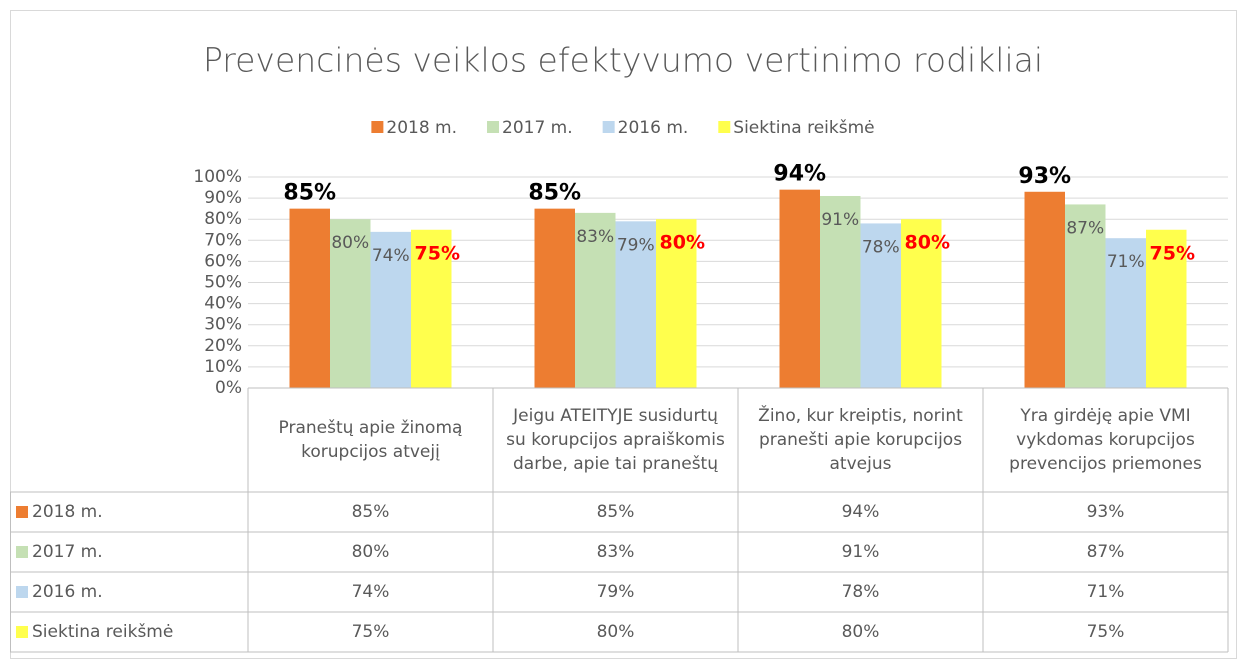  I want to click on table-cell: 71%, so click(1106, 592).